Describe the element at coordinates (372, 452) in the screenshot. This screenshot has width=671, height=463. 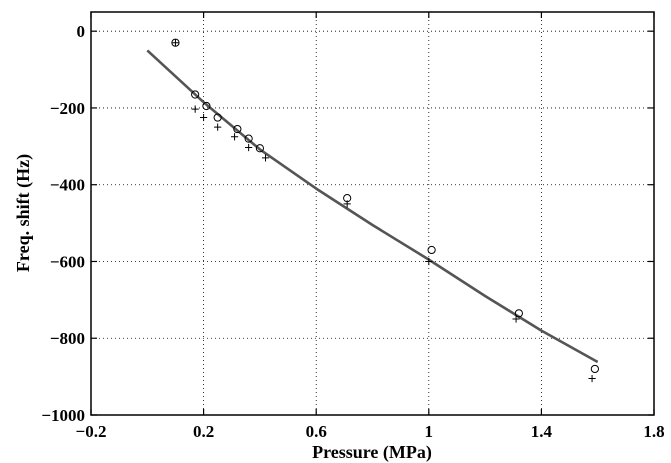
I see `x-axis-label: Pressure (MPa)` at that location.